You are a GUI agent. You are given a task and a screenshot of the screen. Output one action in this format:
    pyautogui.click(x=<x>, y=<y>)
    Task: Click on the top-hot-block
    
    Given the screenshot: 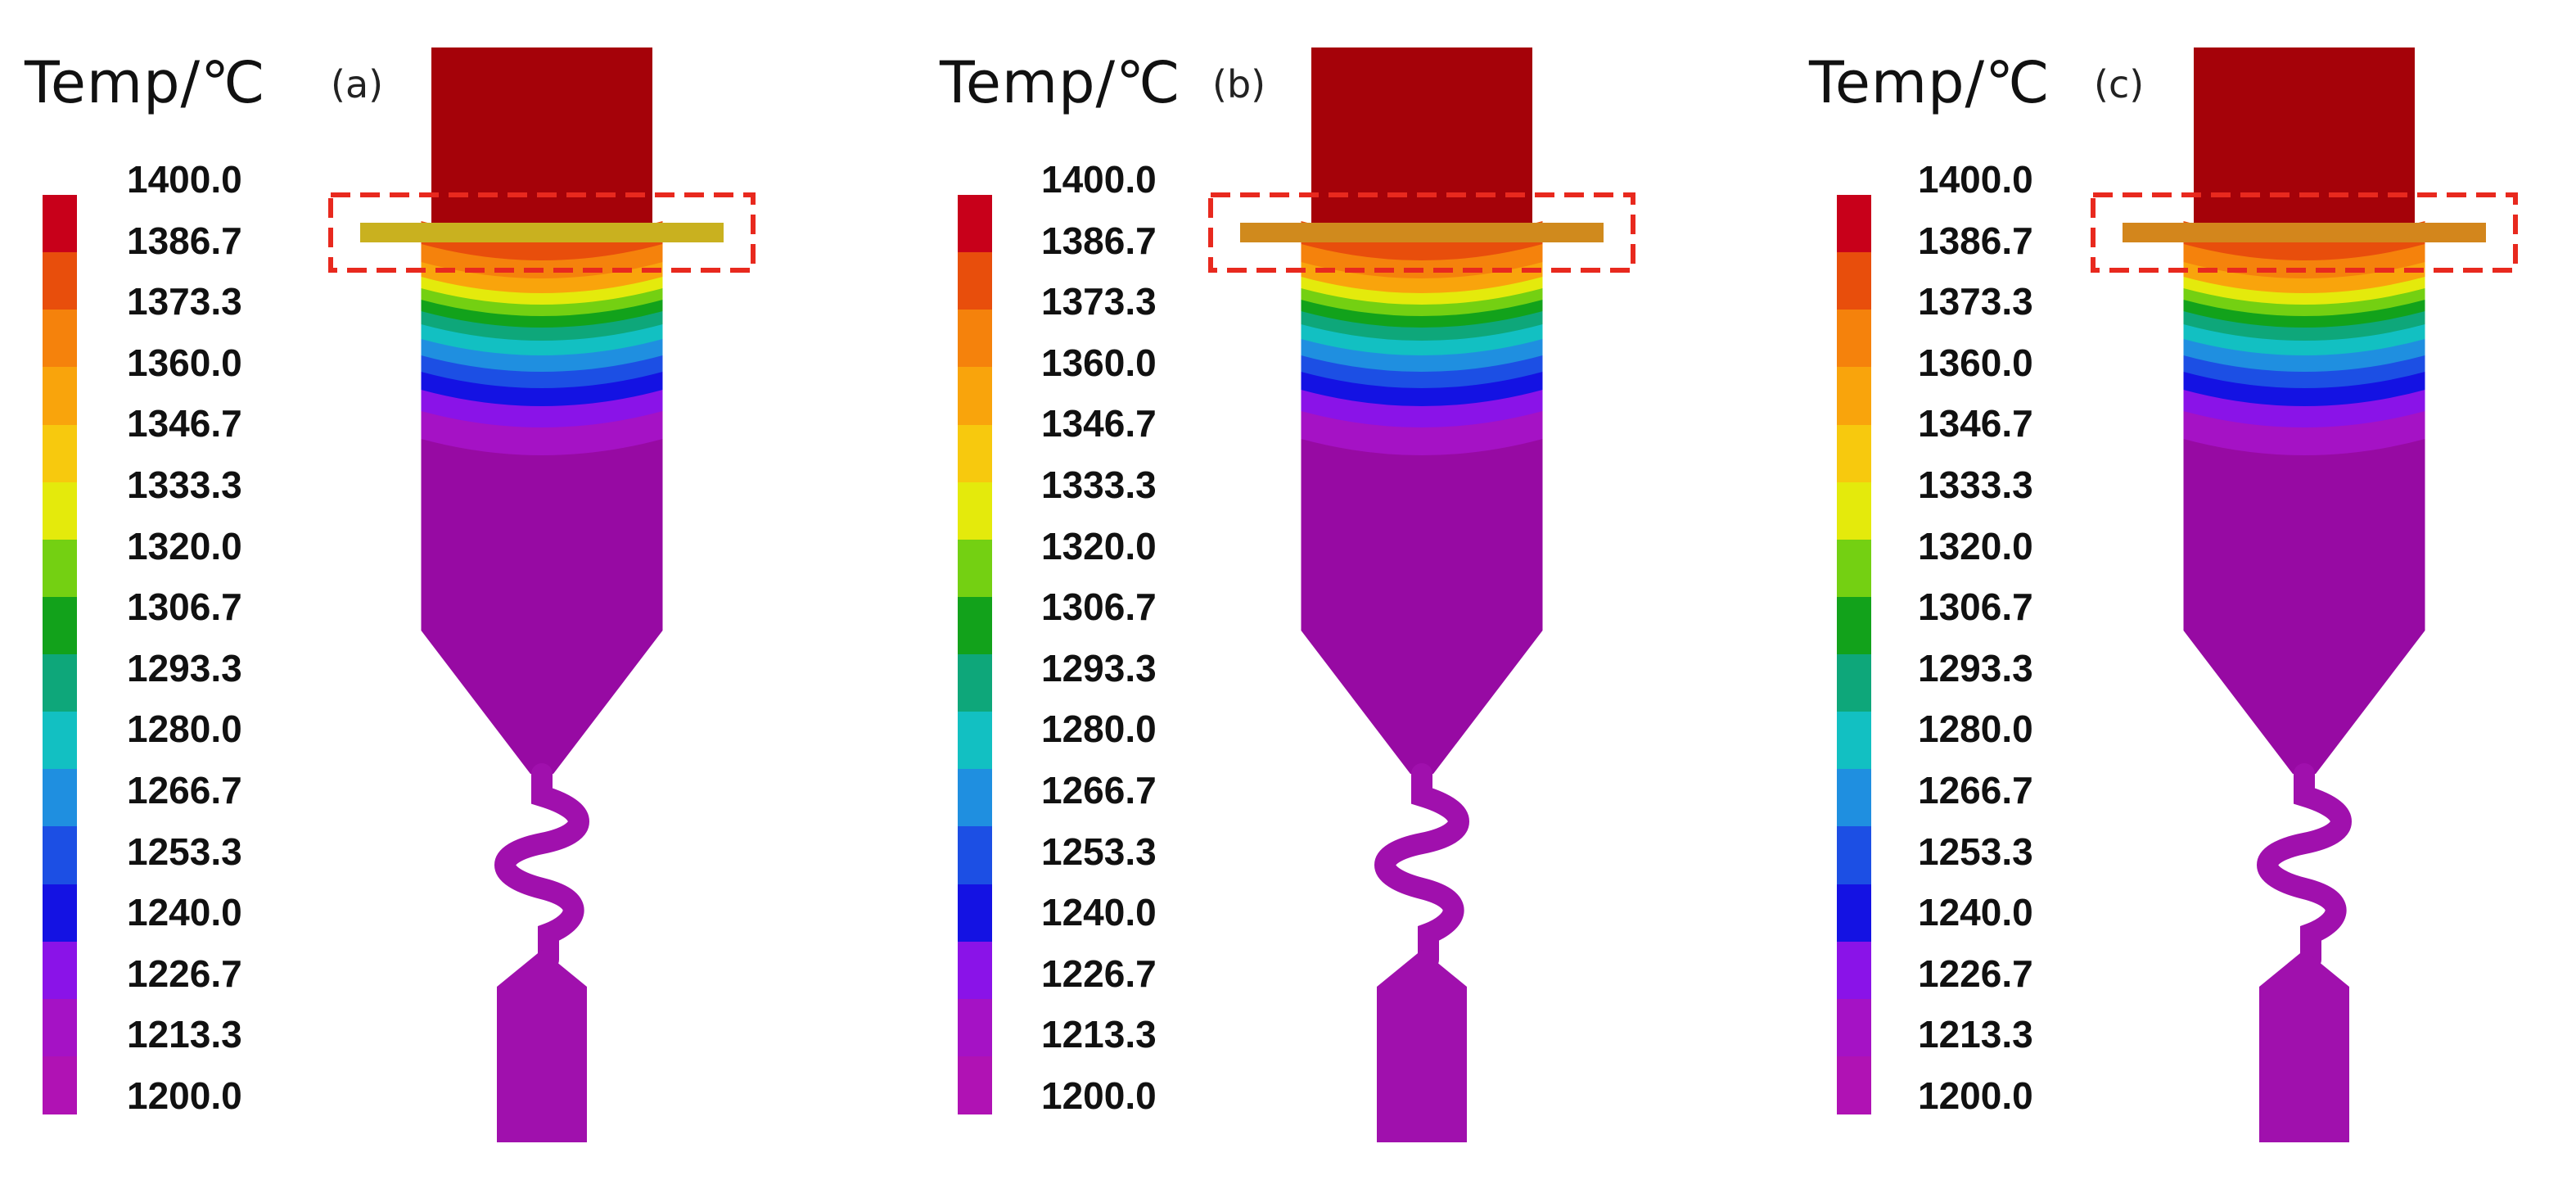 What is the action you would take?
    pyautogui.click(x=1421, y=139)
    